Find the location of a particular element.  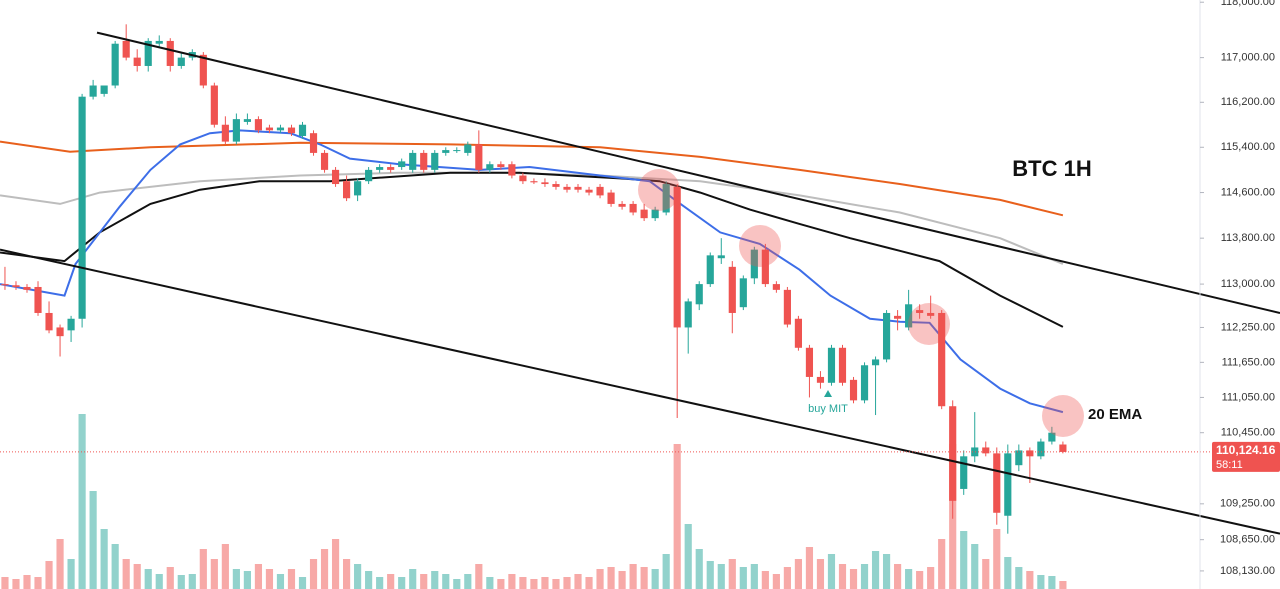

countdown: 58:11 is located at coordinates (1229, 465).